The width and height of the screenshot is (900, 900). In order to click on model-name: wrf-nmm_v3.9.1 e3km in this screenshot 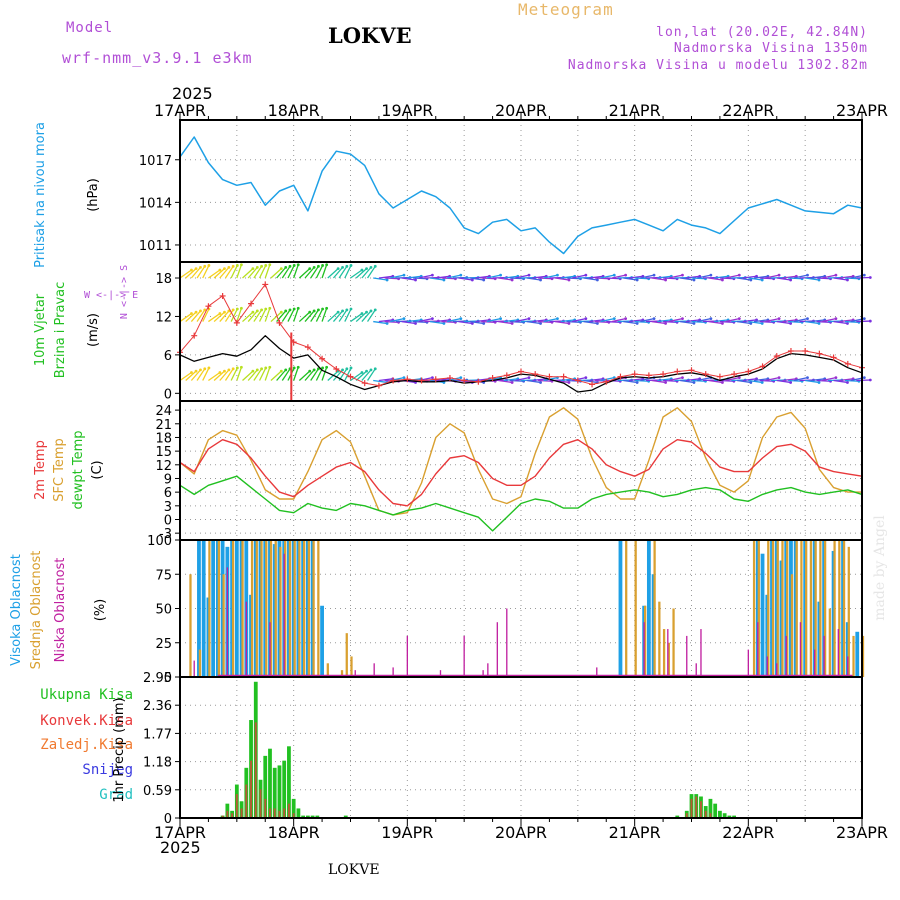, I will do `click(157, 58)`.